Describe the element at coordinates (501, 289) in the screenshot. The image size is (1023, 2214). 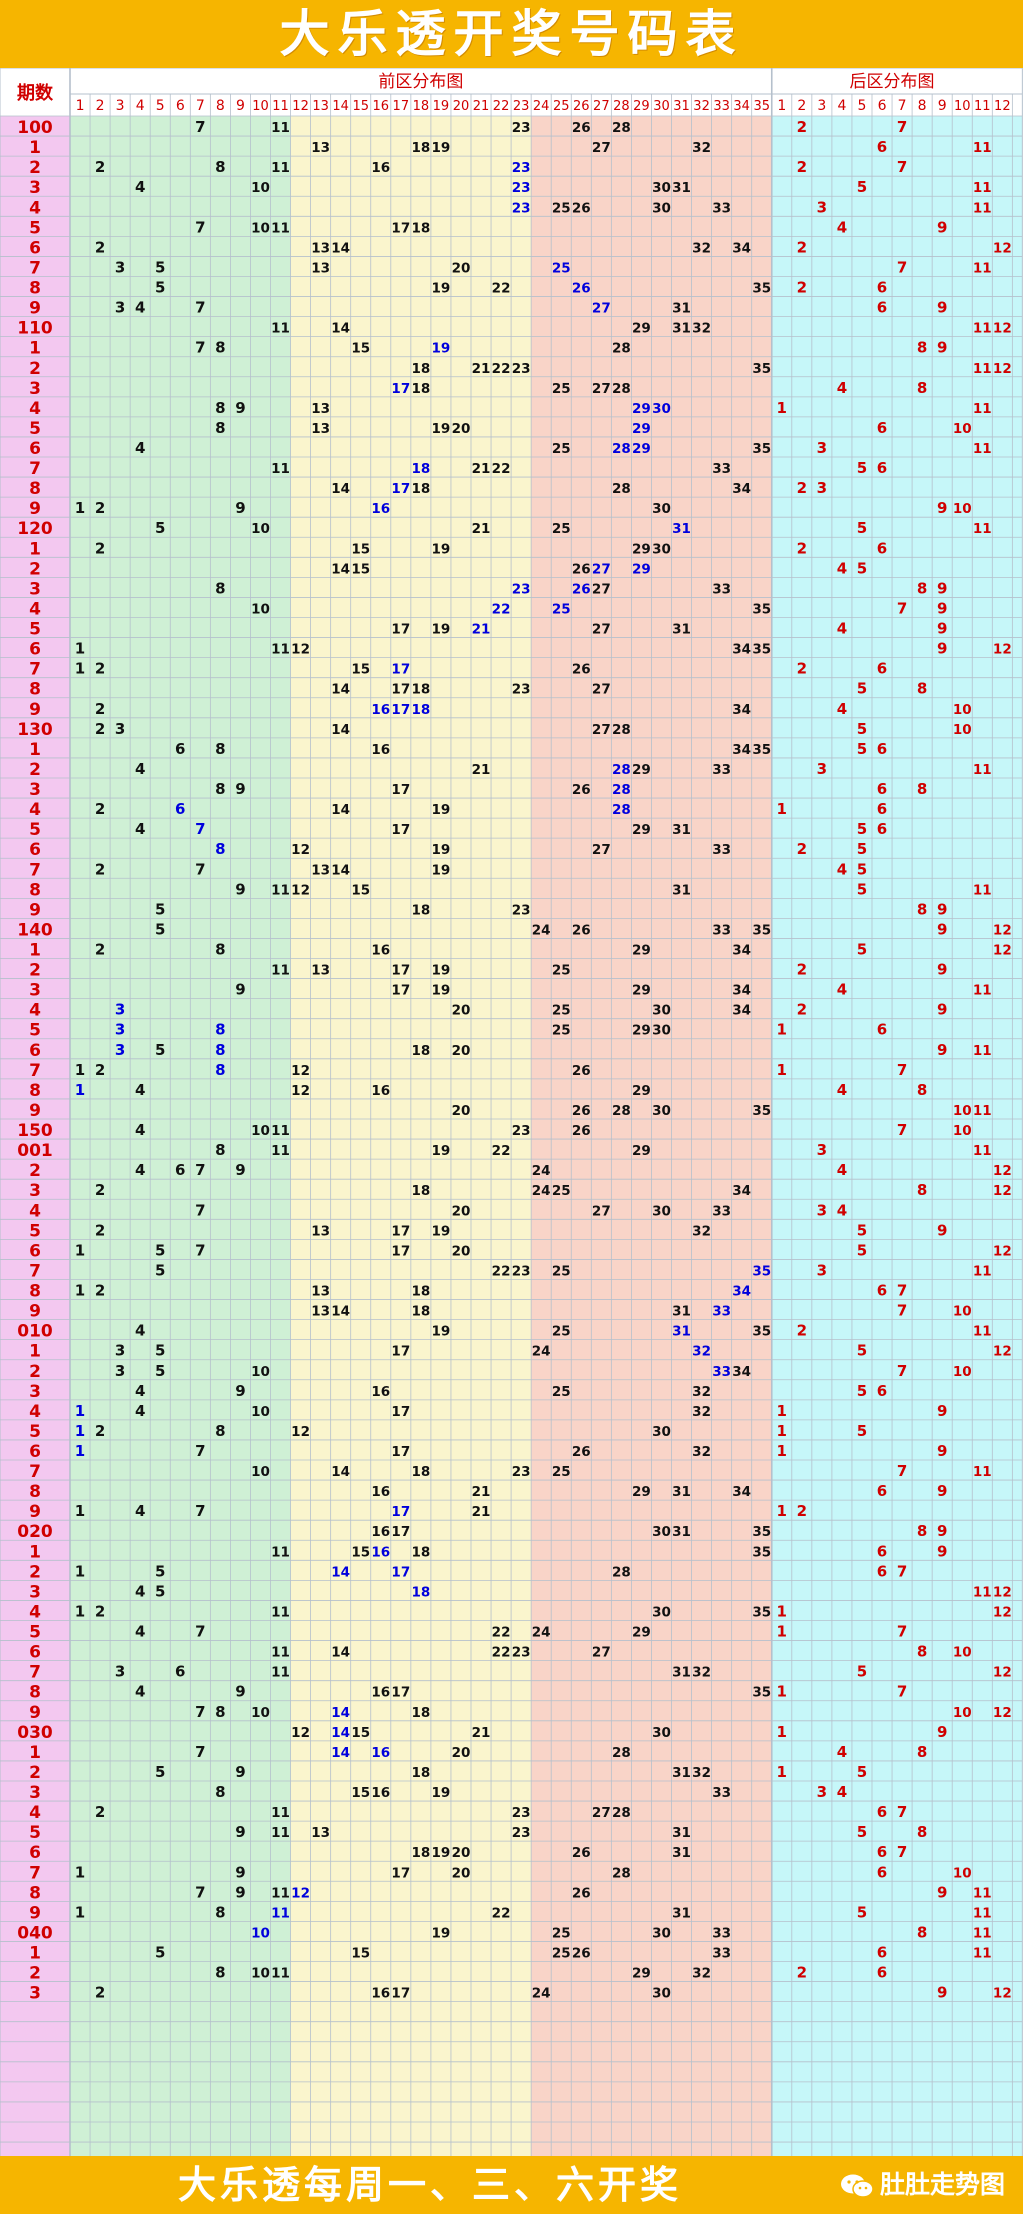
I see `front-number: 22` at that location.